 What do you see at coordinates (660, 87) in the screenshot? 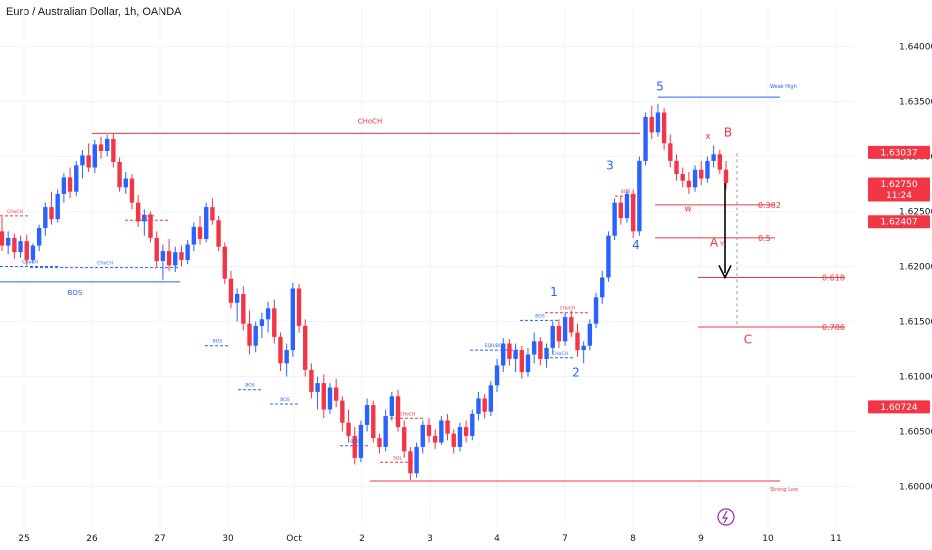
I see `wave-label: 5` at bounding box center [660, 87].